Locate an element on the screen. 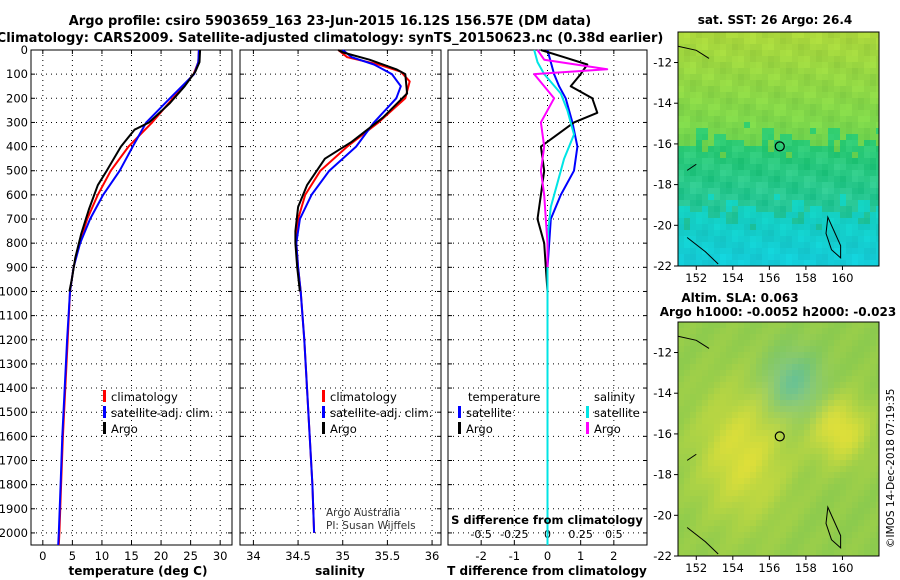  coastline-new-caledonia is located at coordinates (833, 527).